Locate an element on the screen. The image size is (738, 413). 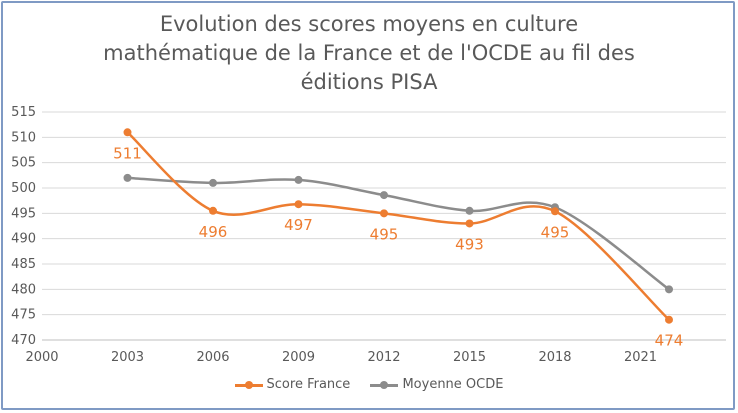
x-tick-label-2015: 2015 is located at coordinates (469, 357).